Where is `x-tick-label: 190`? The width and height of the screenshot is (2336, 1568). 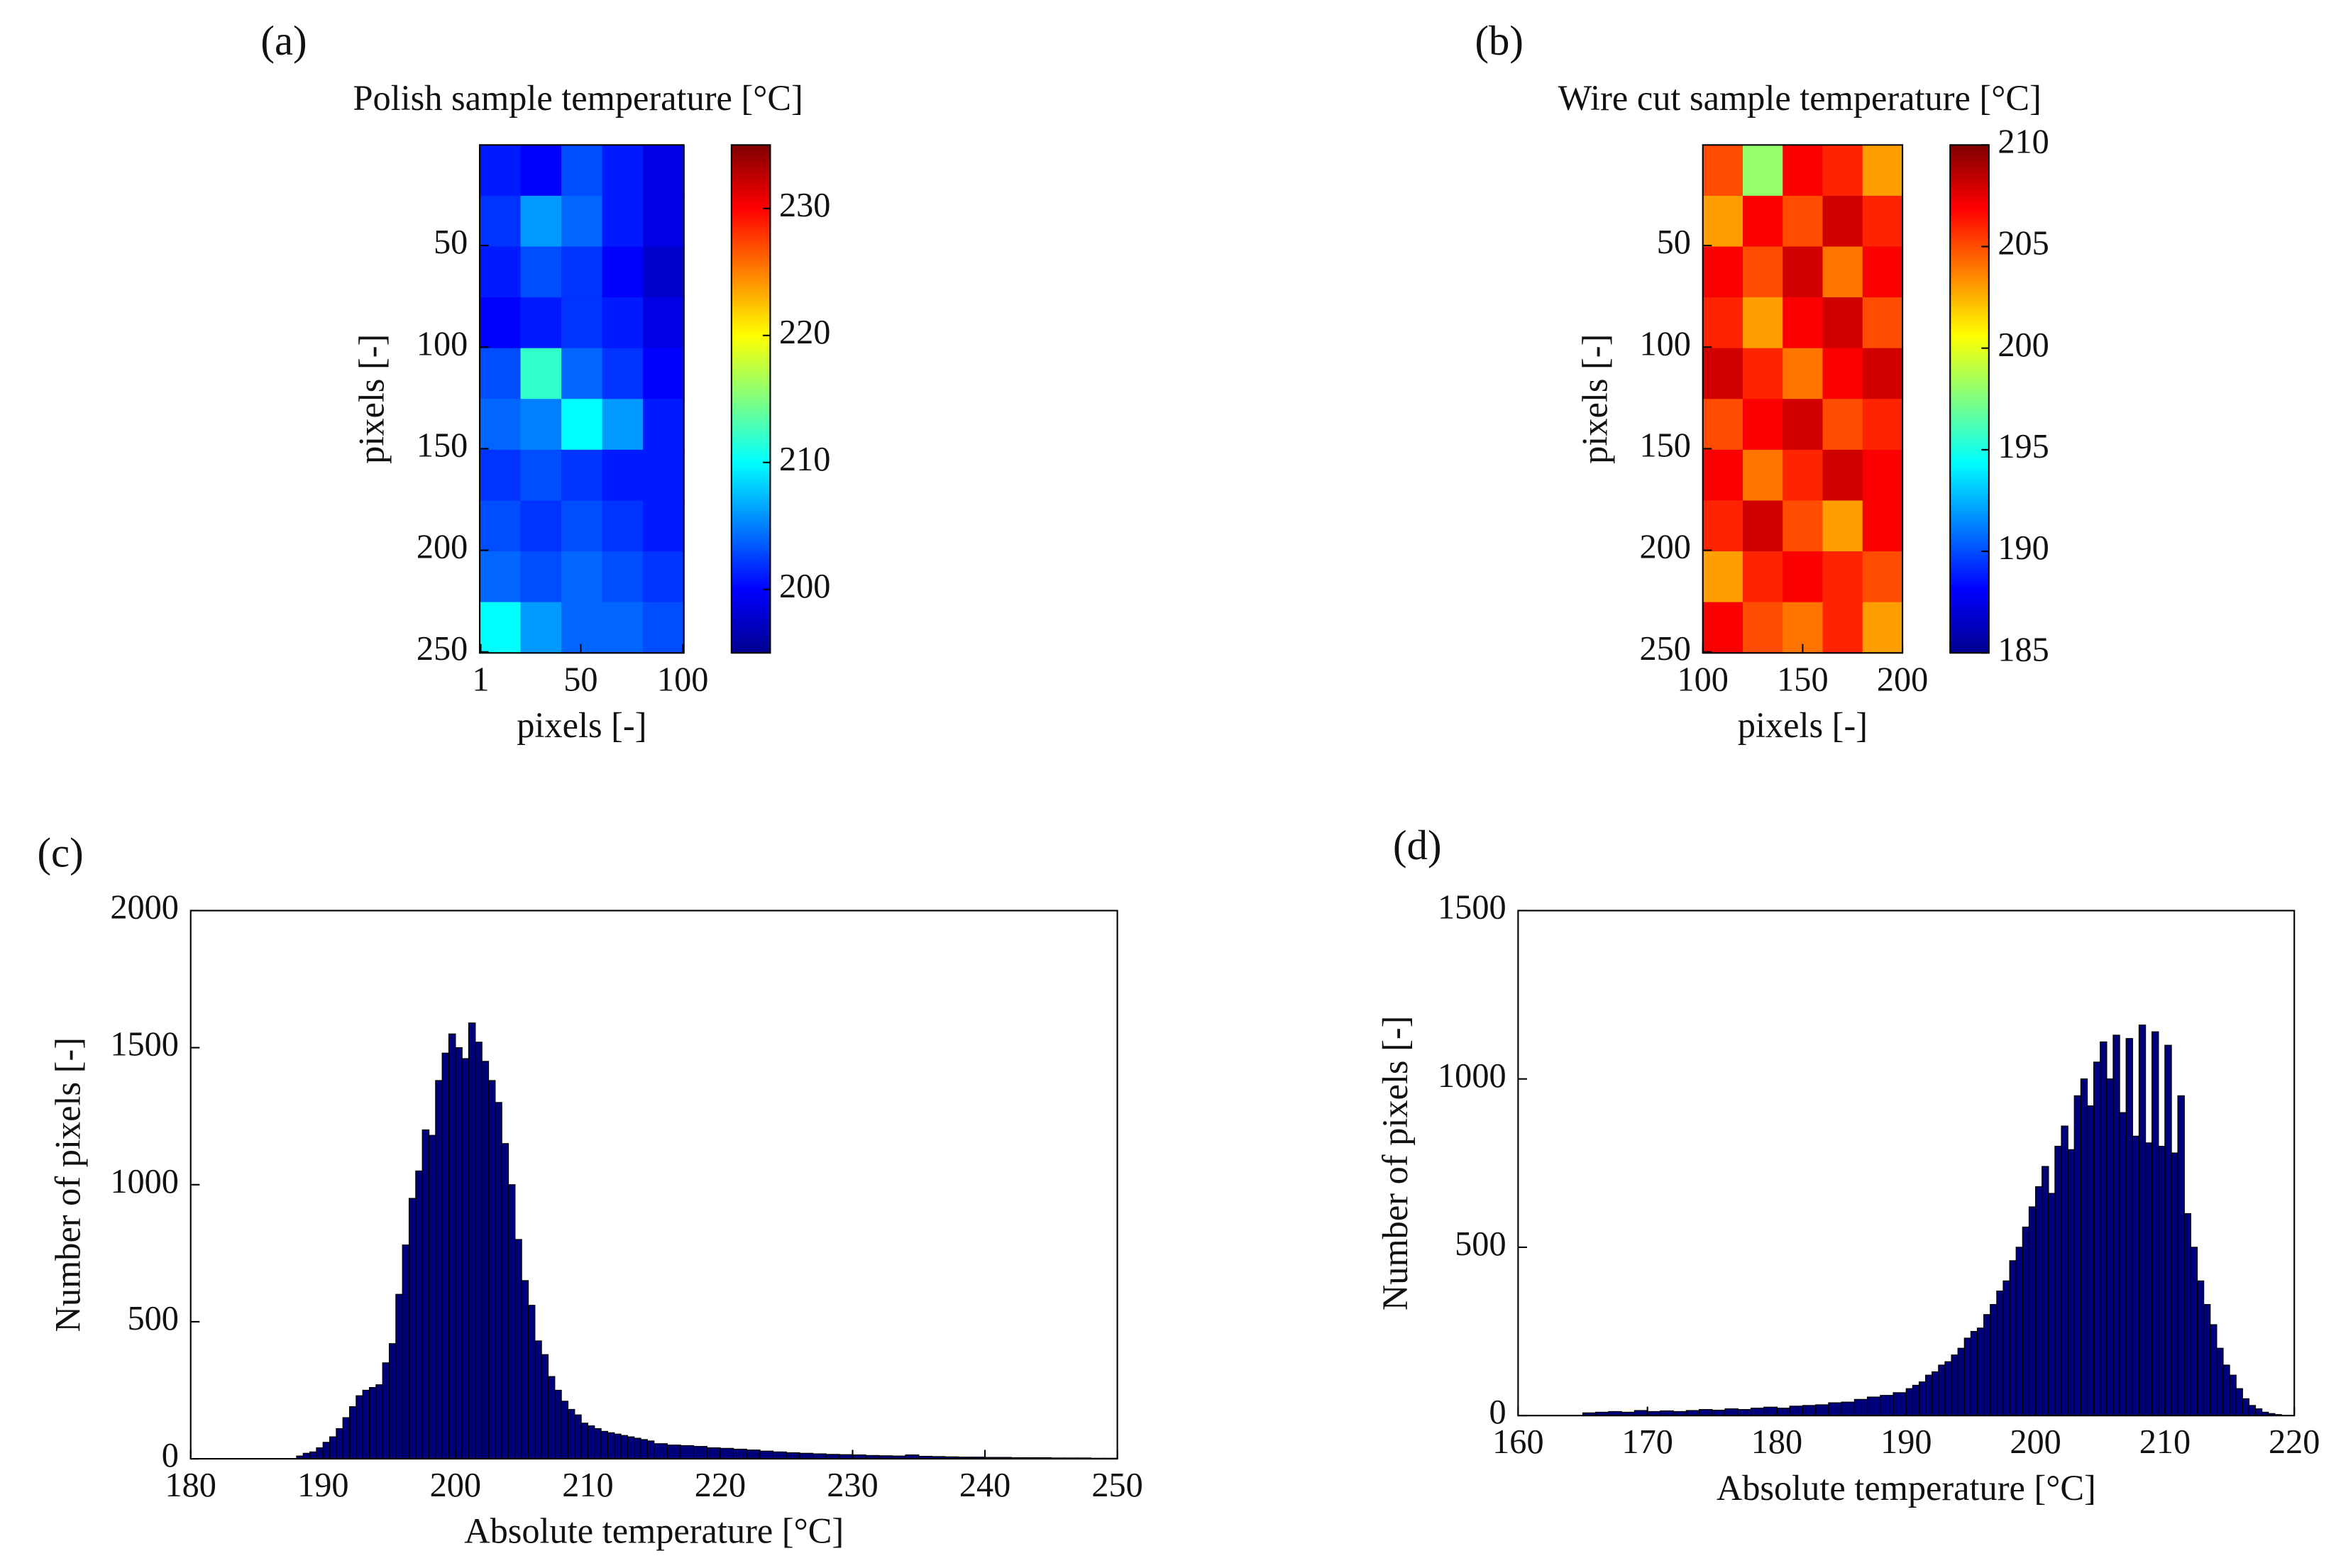
x-tick-label: 190 is located at coordinates (322, 1485).